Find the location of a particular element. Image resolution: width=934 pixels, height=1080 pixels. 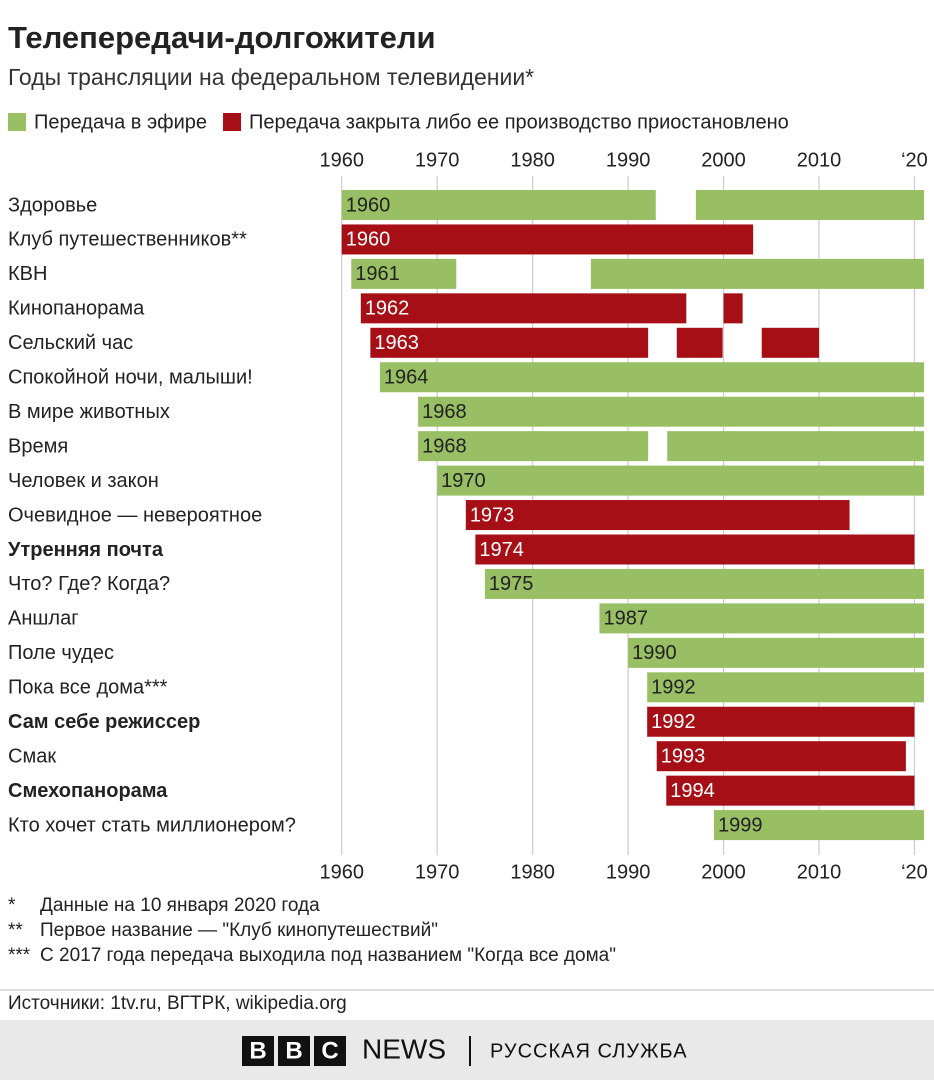

note-mark: ** is located at coordinates (15, 930).